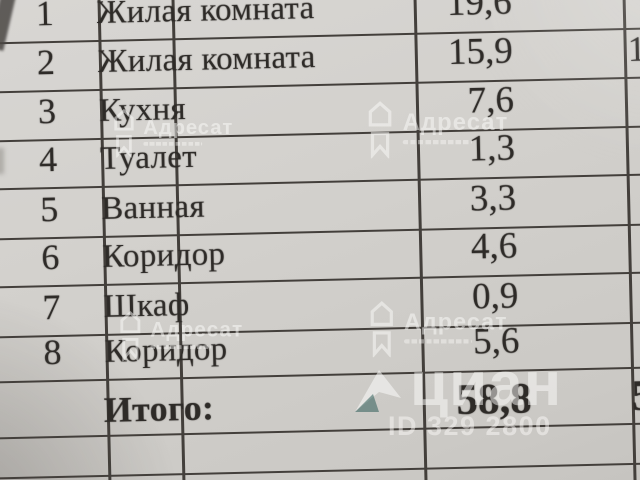  I want to click on room-name-cell: Туалет, so click(148, 157).